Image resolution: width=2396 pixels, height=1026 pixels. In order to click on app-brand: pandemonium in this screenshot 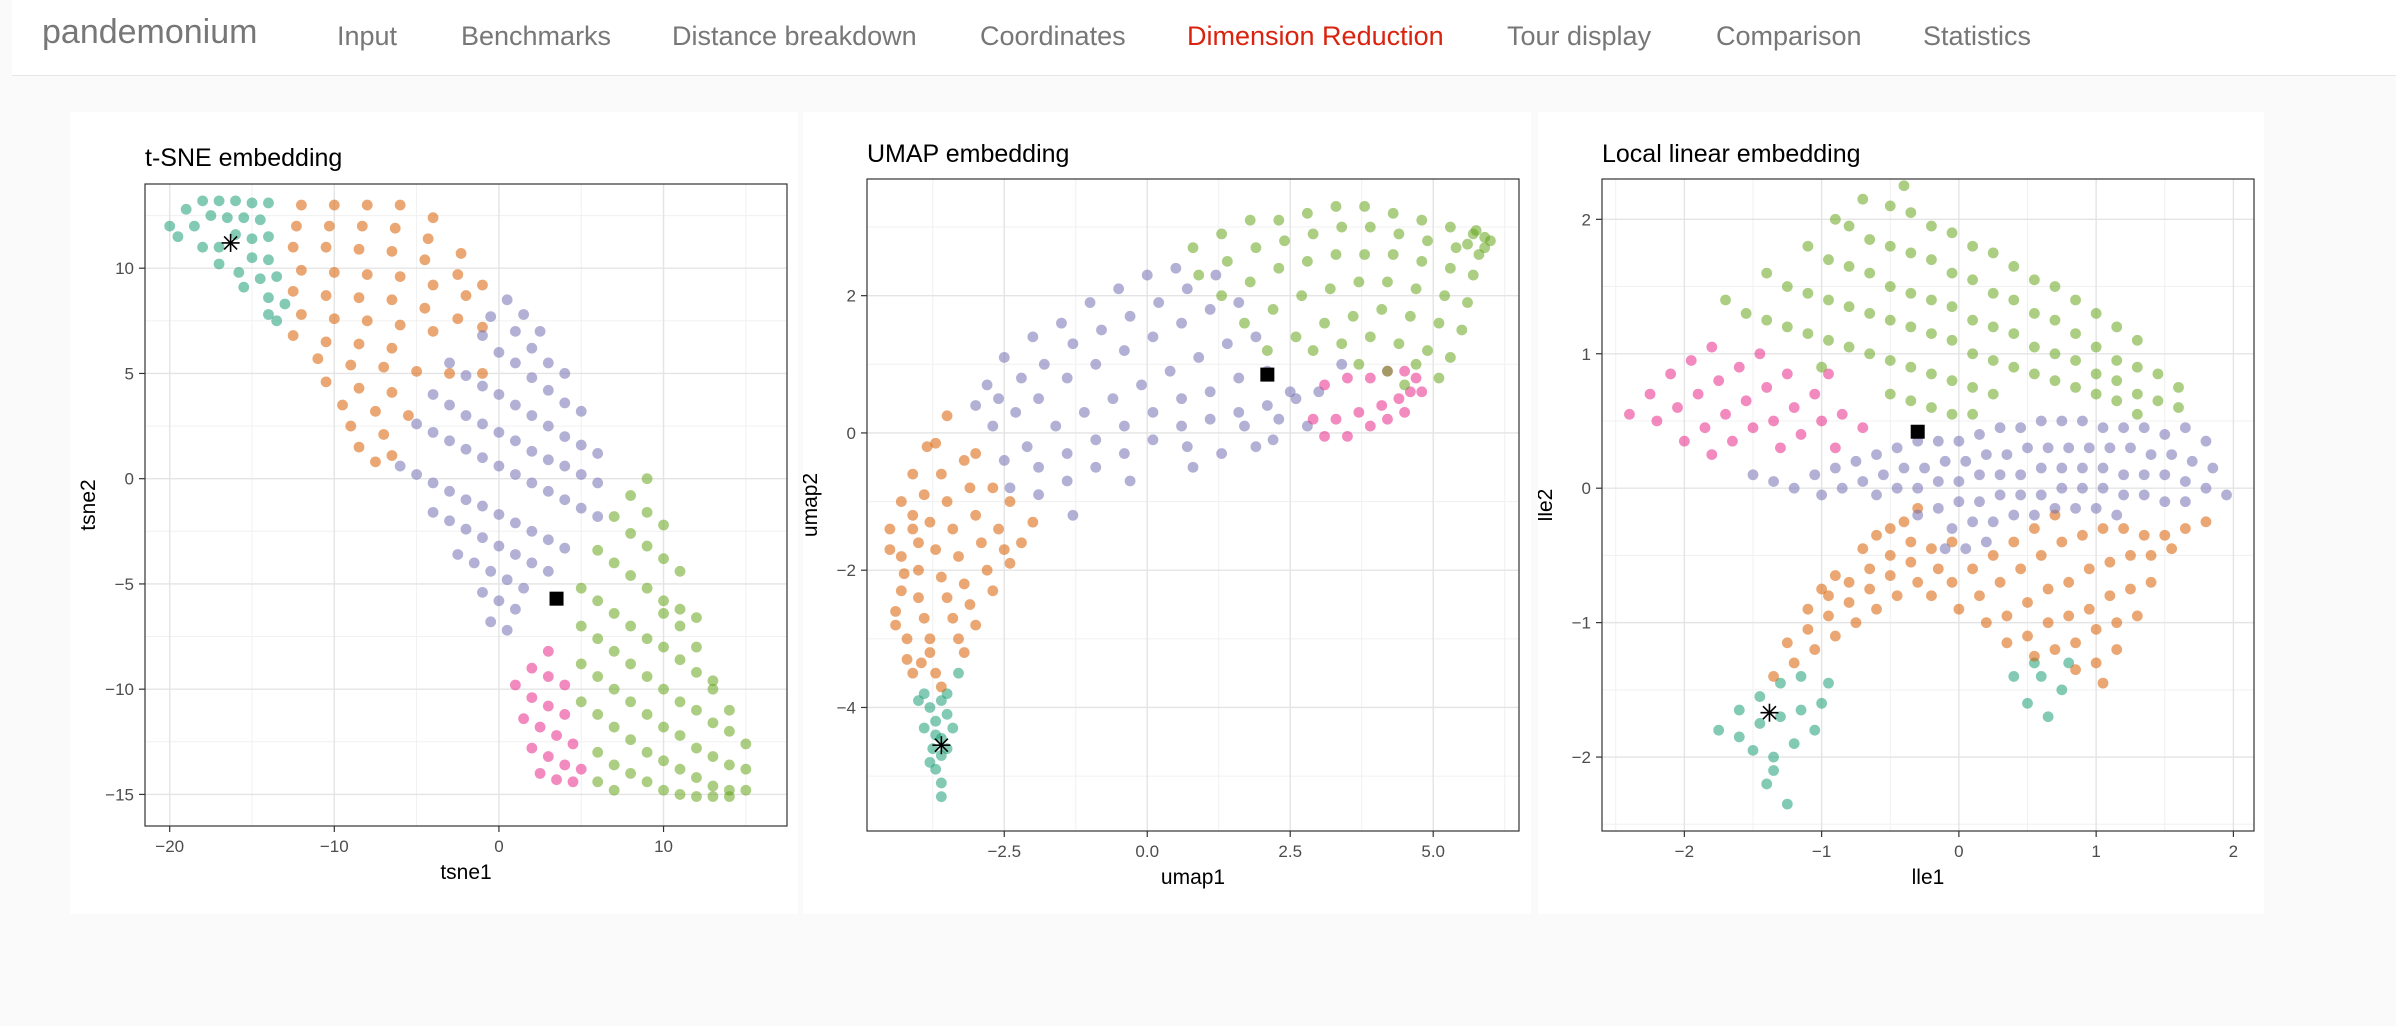, I will do `click(150, 32)`.